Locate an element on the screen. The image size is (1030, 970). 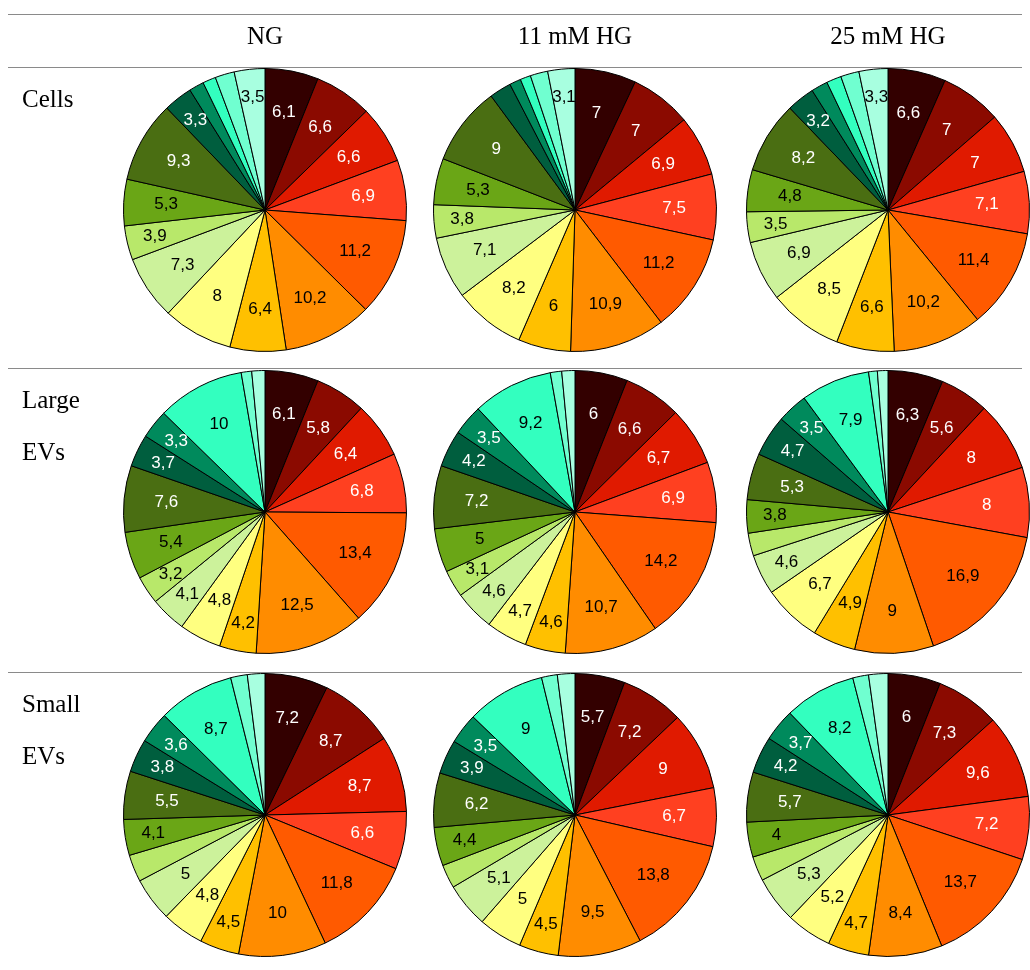
data-label: 3,6 is located at coordinates (176, 744).